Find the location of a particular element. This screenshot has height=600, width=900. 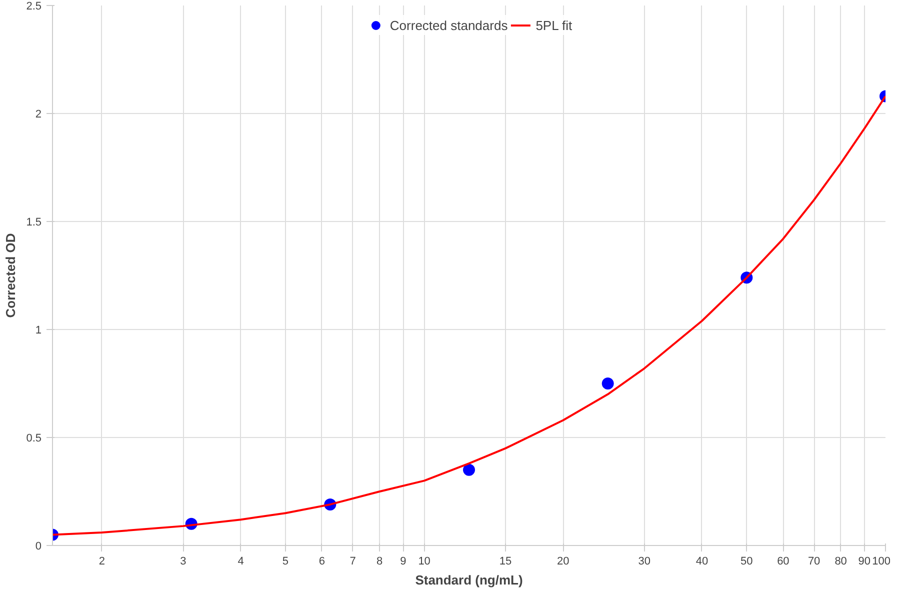

x-tick-label: 70 is located at coordinates (814, 562).